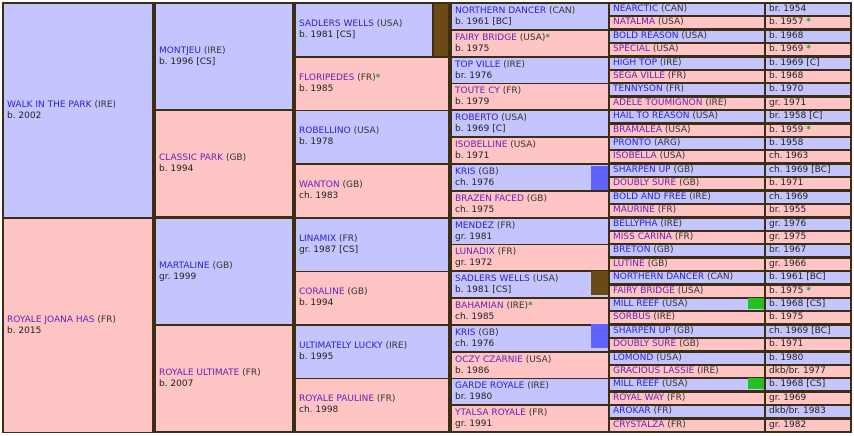 The width and height of the screenshot is (854, 436). Describe the element at coordinates (530, 306) in the screenshot. I see `horse-line: BAHAMIAN (IRE)*` at that location.